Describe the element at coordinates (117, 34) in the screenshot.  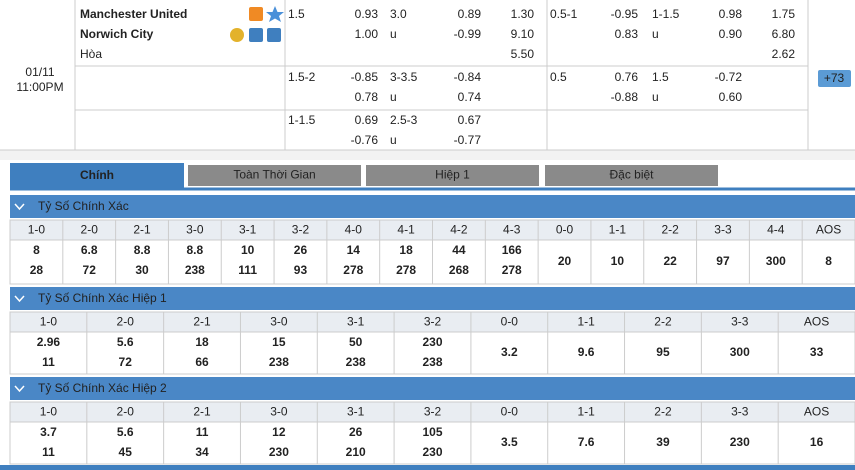
I see `away-team: Norwich City` at that location.